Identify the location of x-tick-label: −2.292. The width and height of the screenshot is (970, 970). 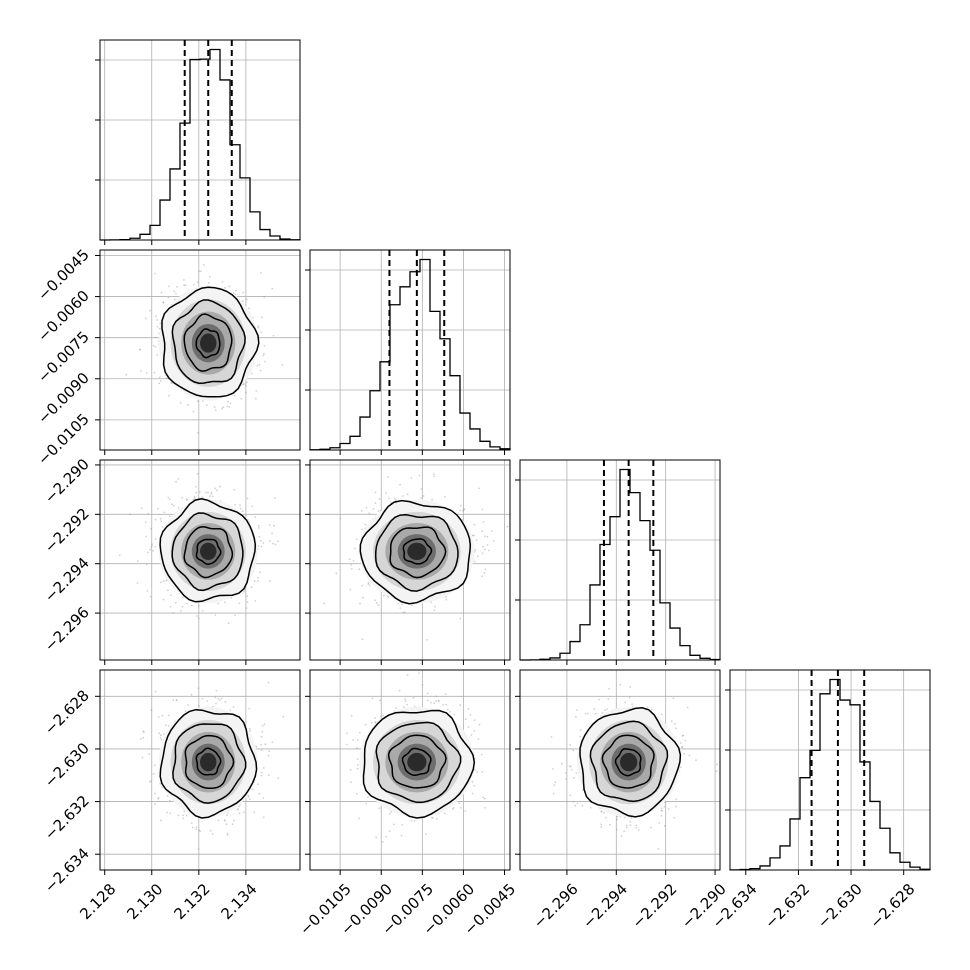
(654, 906).